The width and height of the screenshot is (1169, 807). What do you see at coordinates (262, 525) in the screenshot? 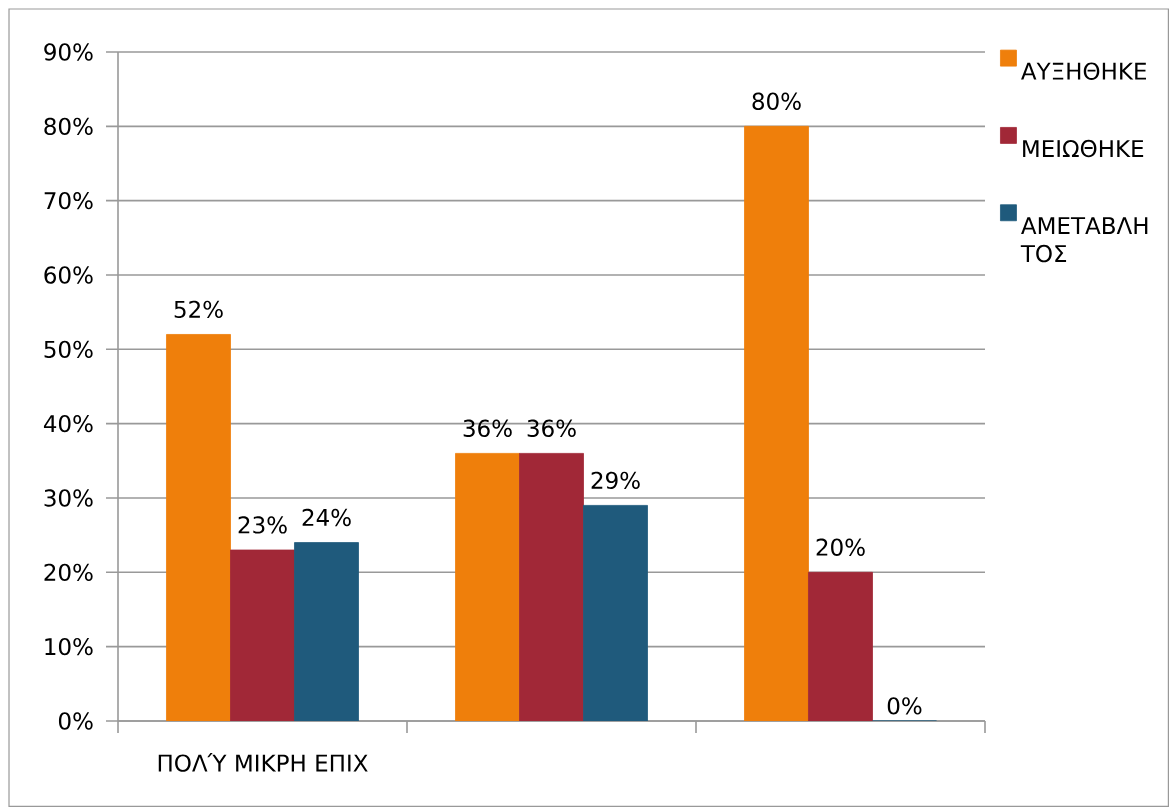
I see `data-label: 23%` at bounding box center [262, 525].